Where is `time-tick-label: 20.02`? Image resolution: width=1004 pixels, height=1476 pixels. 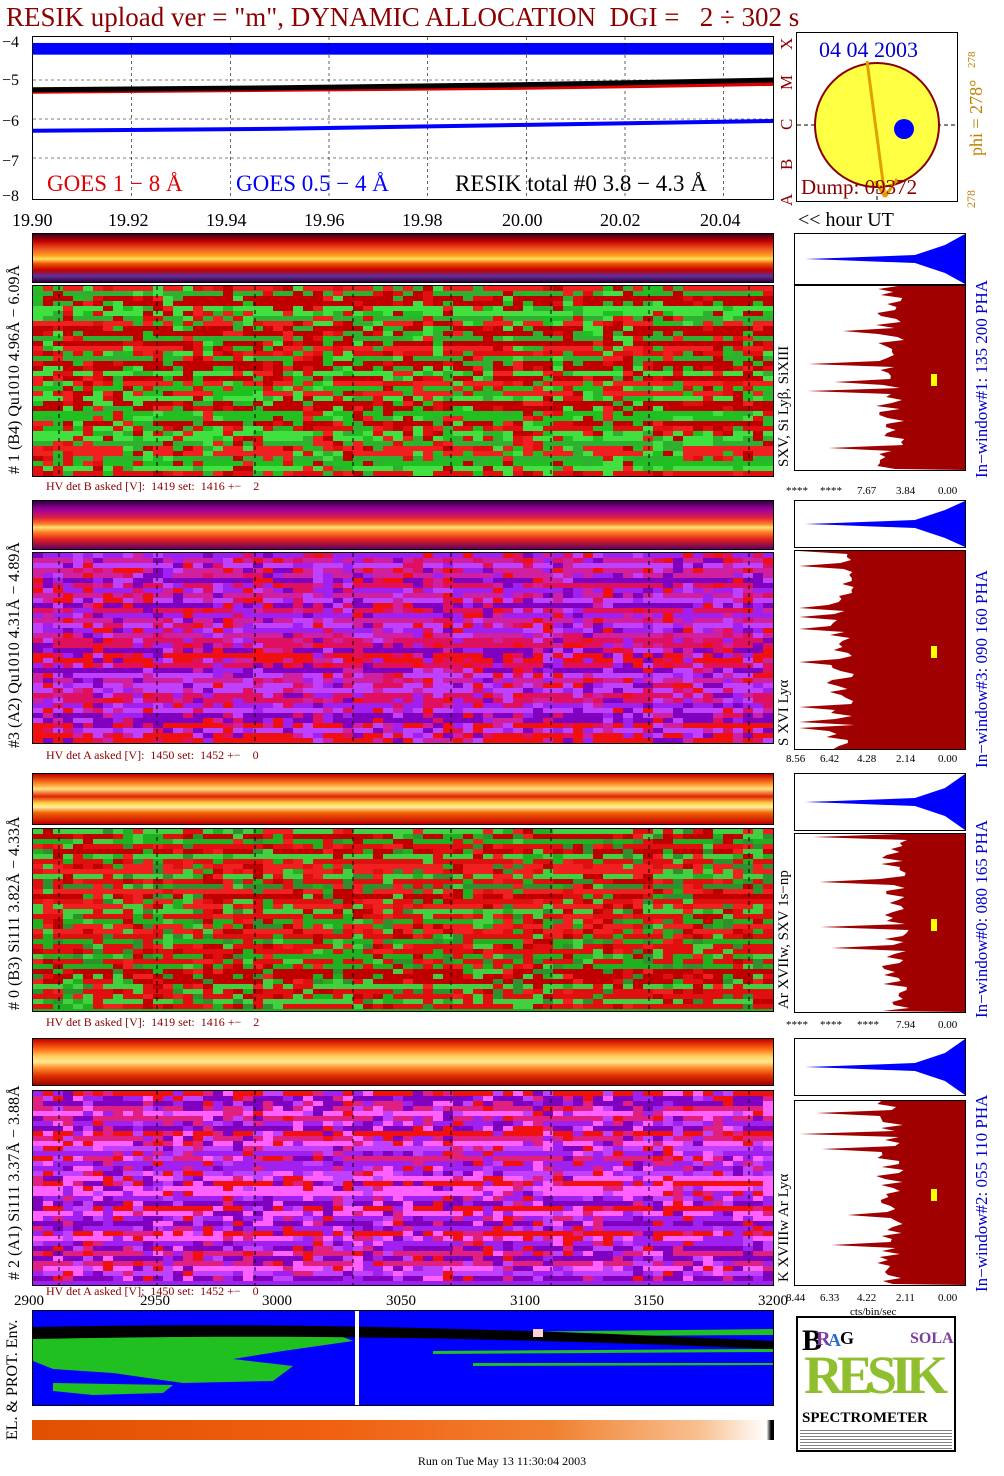
time-tick-label: 20.02 is located at coordinates (620, 220).